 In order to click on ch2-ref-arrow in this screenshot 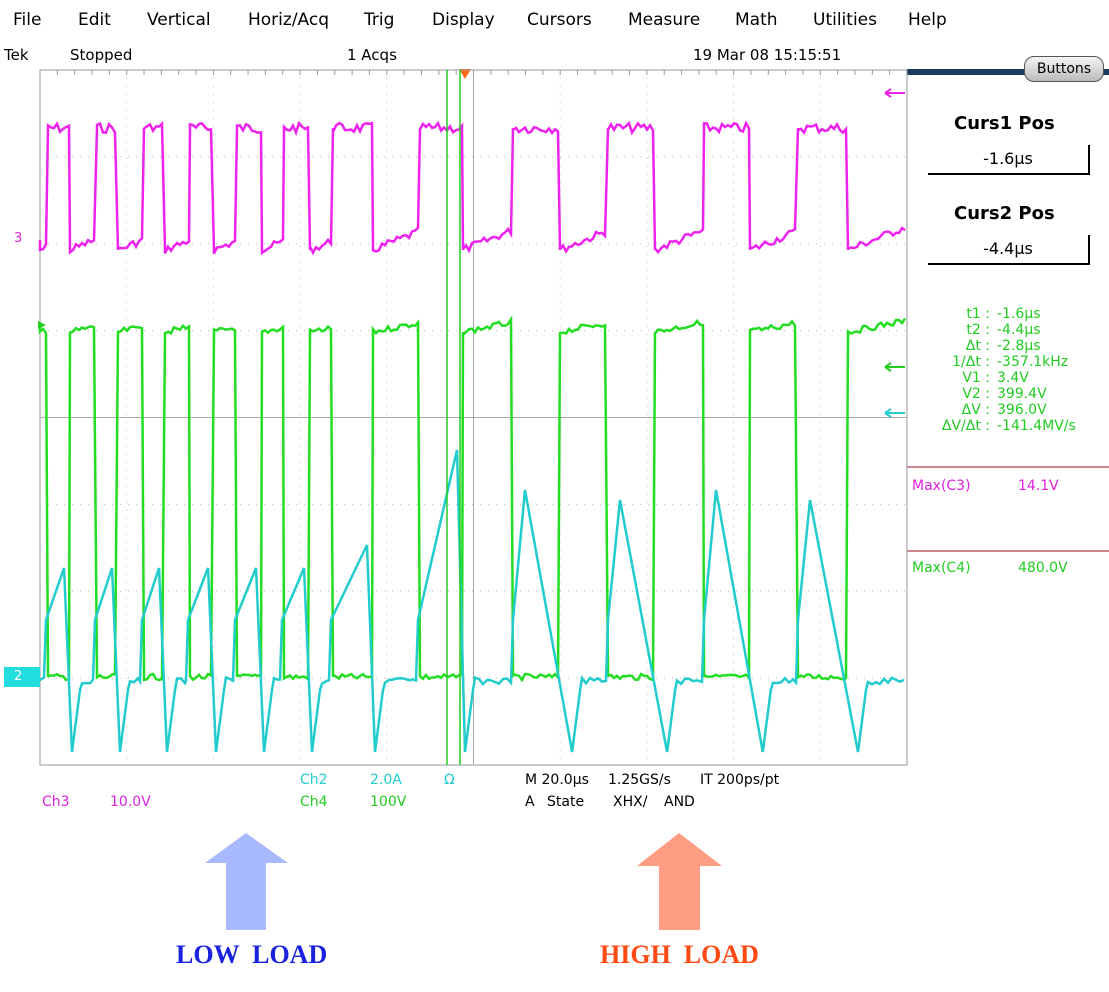, I will do `click(894, 413)`.